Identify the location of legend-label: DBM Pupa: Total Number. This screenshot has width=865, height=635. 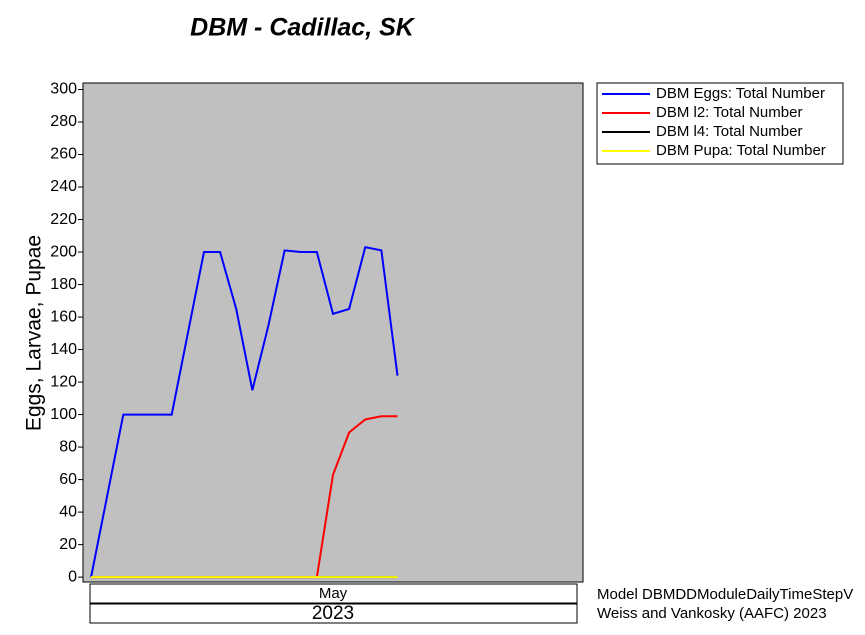
(741, 150).